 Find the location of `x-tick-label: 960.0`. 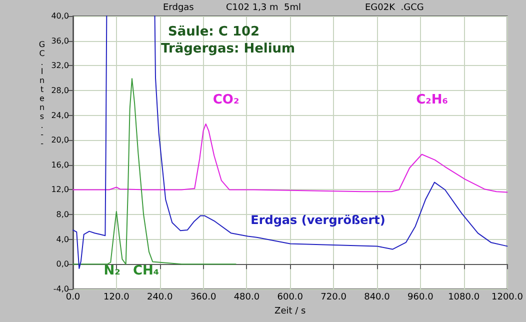

x-tick-label: 960.0 is located at coordinates (421, 297).